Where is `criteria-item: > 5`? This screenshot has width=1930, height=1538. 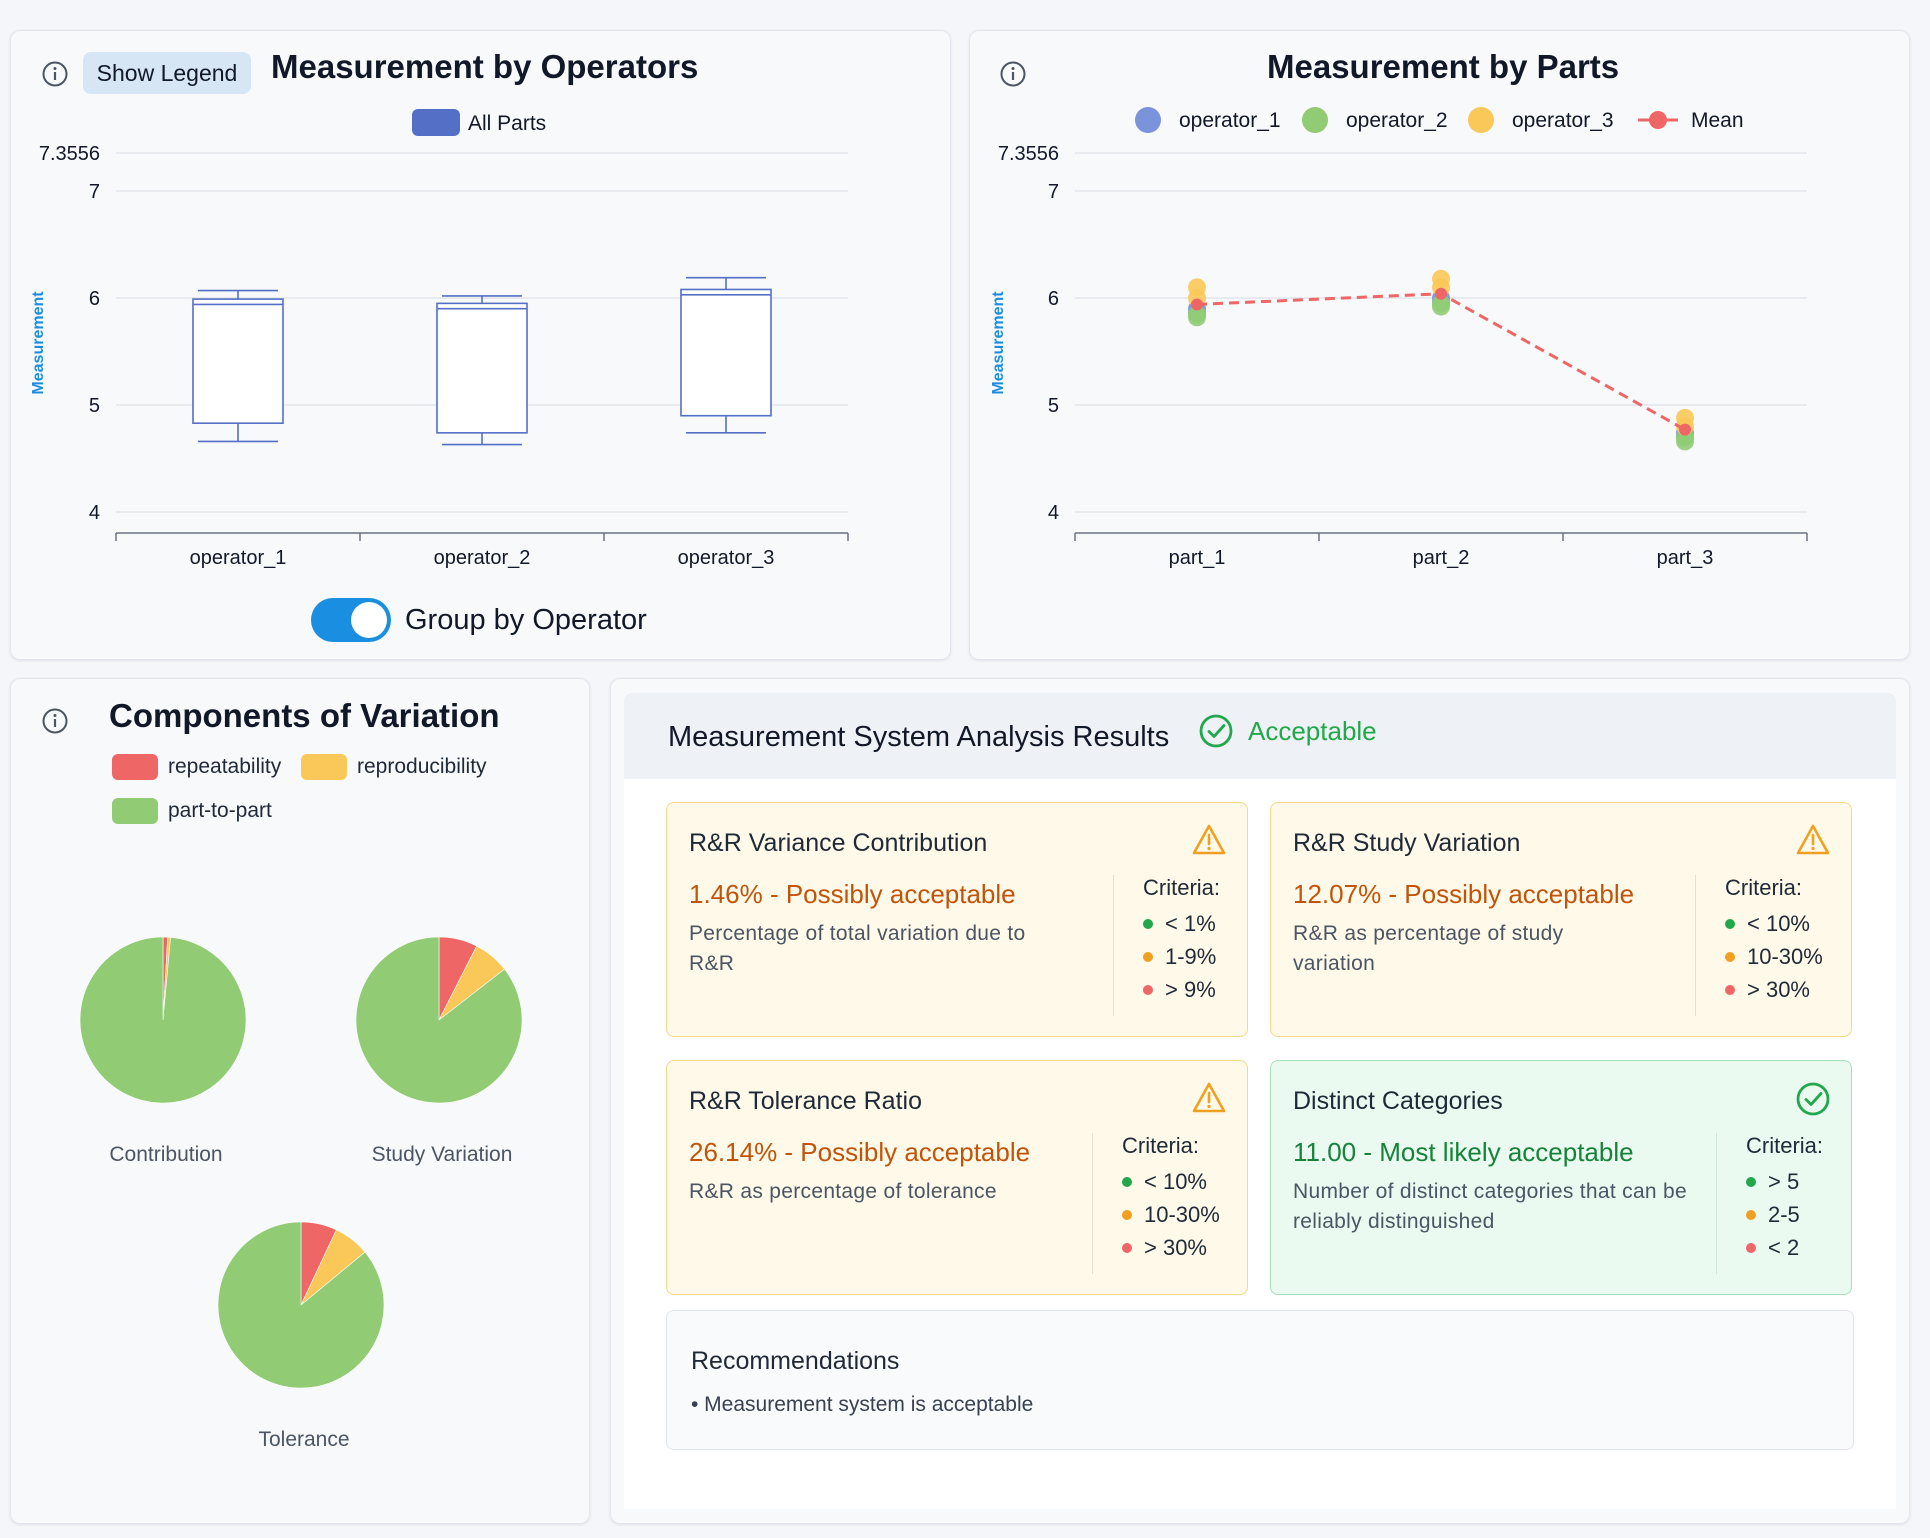
criteria-item: > 5 is located at coordinates (1784, 1181).